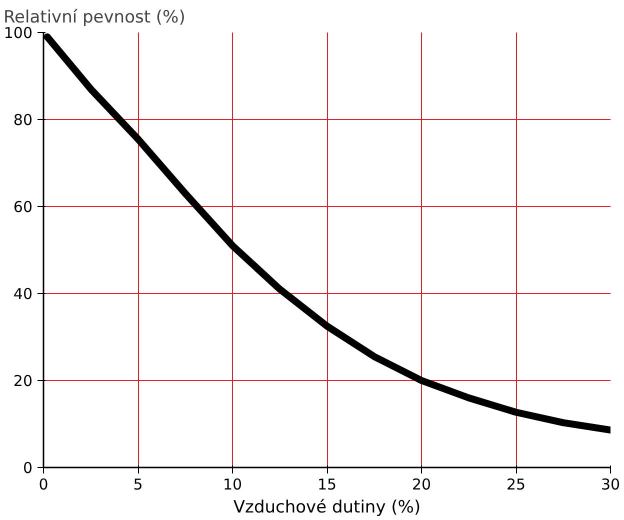  I want to click on x-tick-label: 25, so click(516, 485).